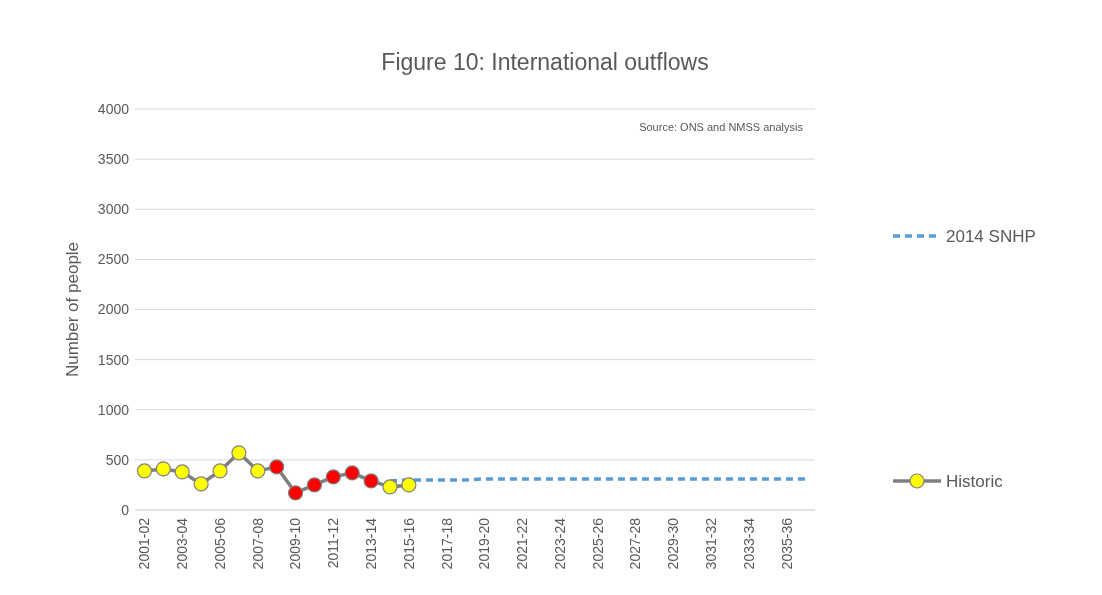  What do you see at coordinates (113, 359) in the screenshot?
I see `y-tick-label: 1500` at bounding box center [113, 359].